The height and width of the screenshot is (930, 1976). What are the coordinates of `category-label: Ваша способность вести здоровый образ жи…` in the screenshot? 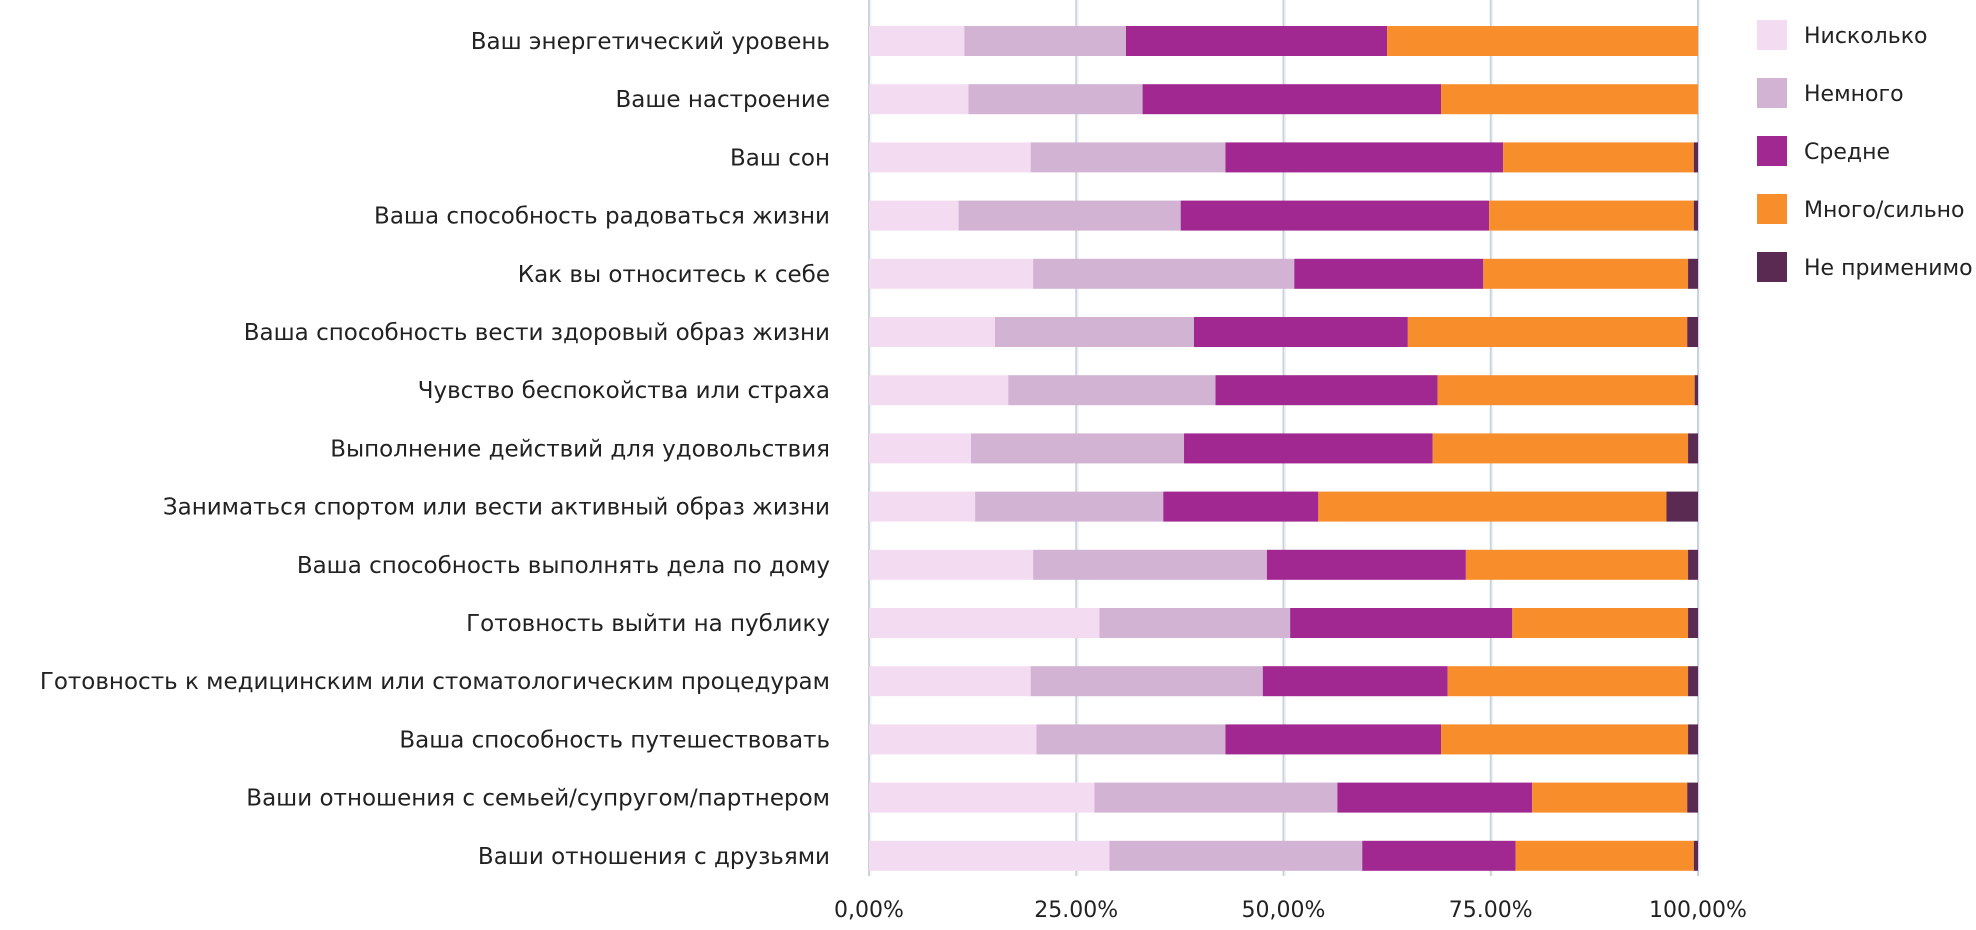 It's located at (537, 333).